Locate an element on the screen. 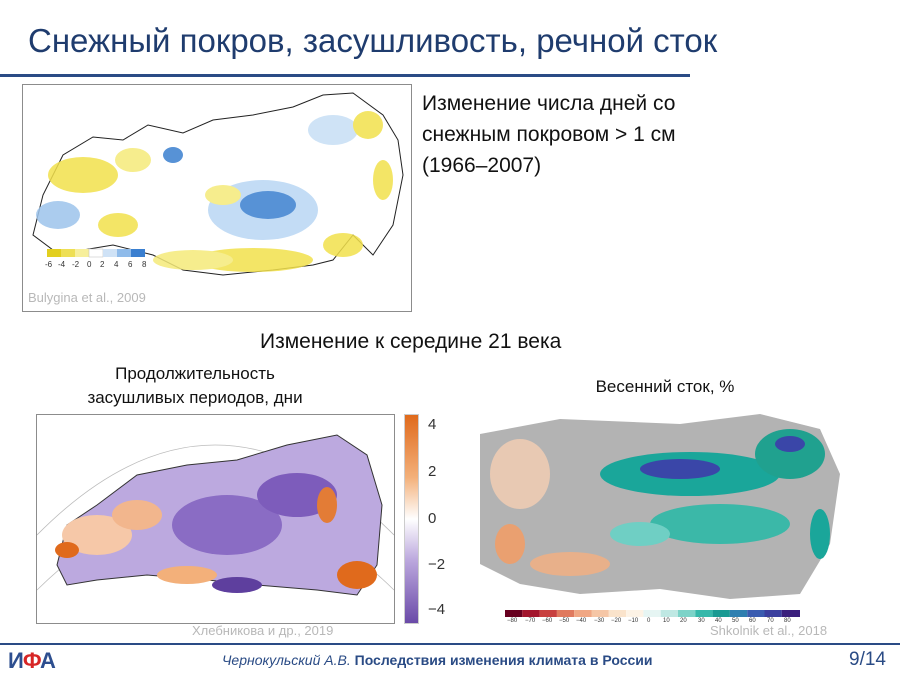  logo-letter: А is located at coordinates (48, 660).